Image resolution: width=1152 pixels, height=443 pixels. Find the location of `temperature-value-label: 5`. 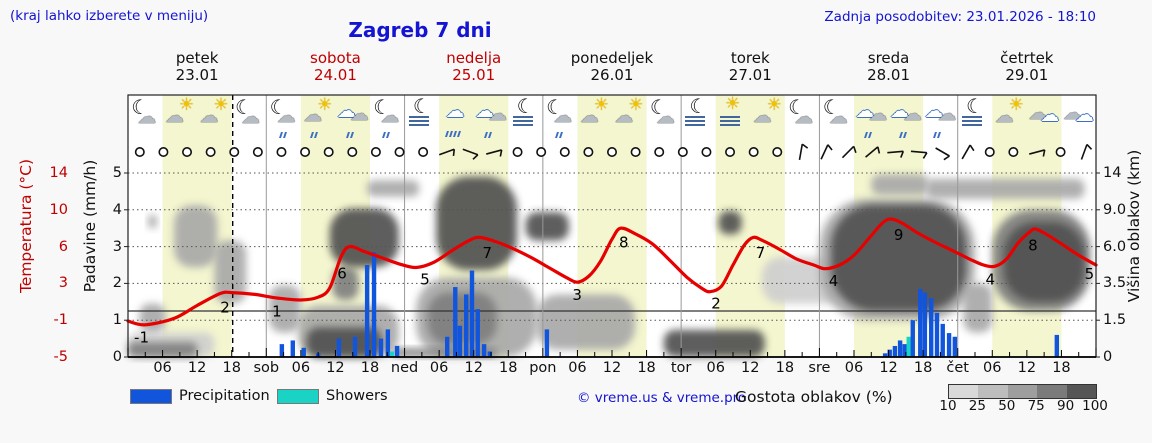

temperature-value-label: 5 is located at coordinates (425, 279).